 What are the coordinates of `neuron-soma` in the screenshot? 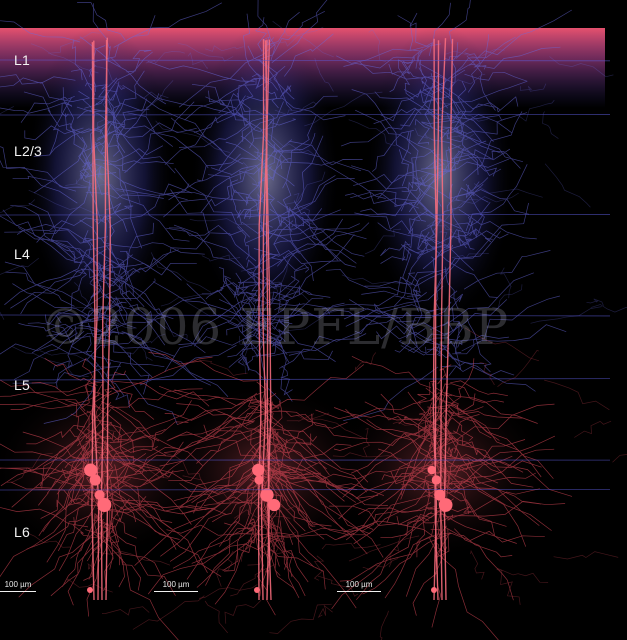 It's located at (104, 505).